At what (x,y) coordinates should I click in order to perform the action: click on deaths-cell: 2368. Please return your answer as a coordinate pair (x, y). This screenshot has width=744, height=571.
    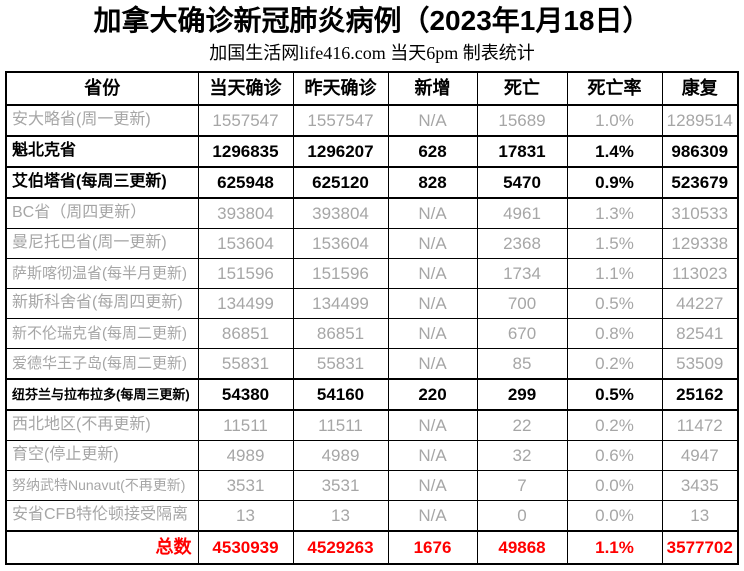
    Looking at the image, I should click on (522, 243).